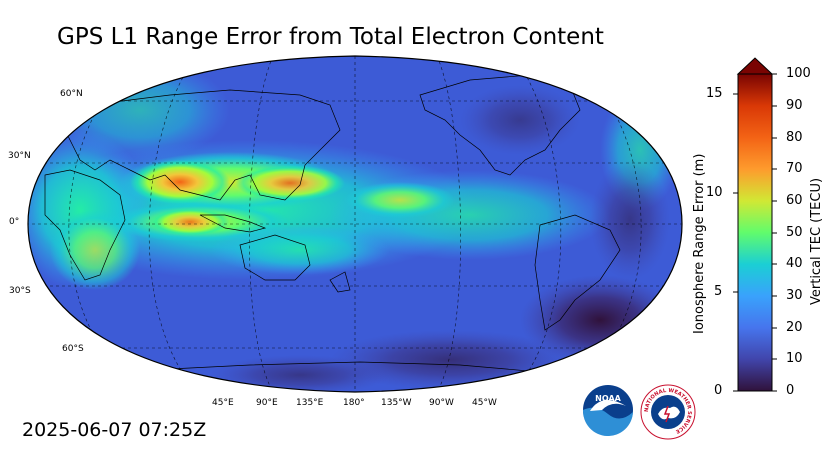  Describe the element at coordinates (71, 94) in the screenshot. I see `lat-label-60n: 60°N` at that location.